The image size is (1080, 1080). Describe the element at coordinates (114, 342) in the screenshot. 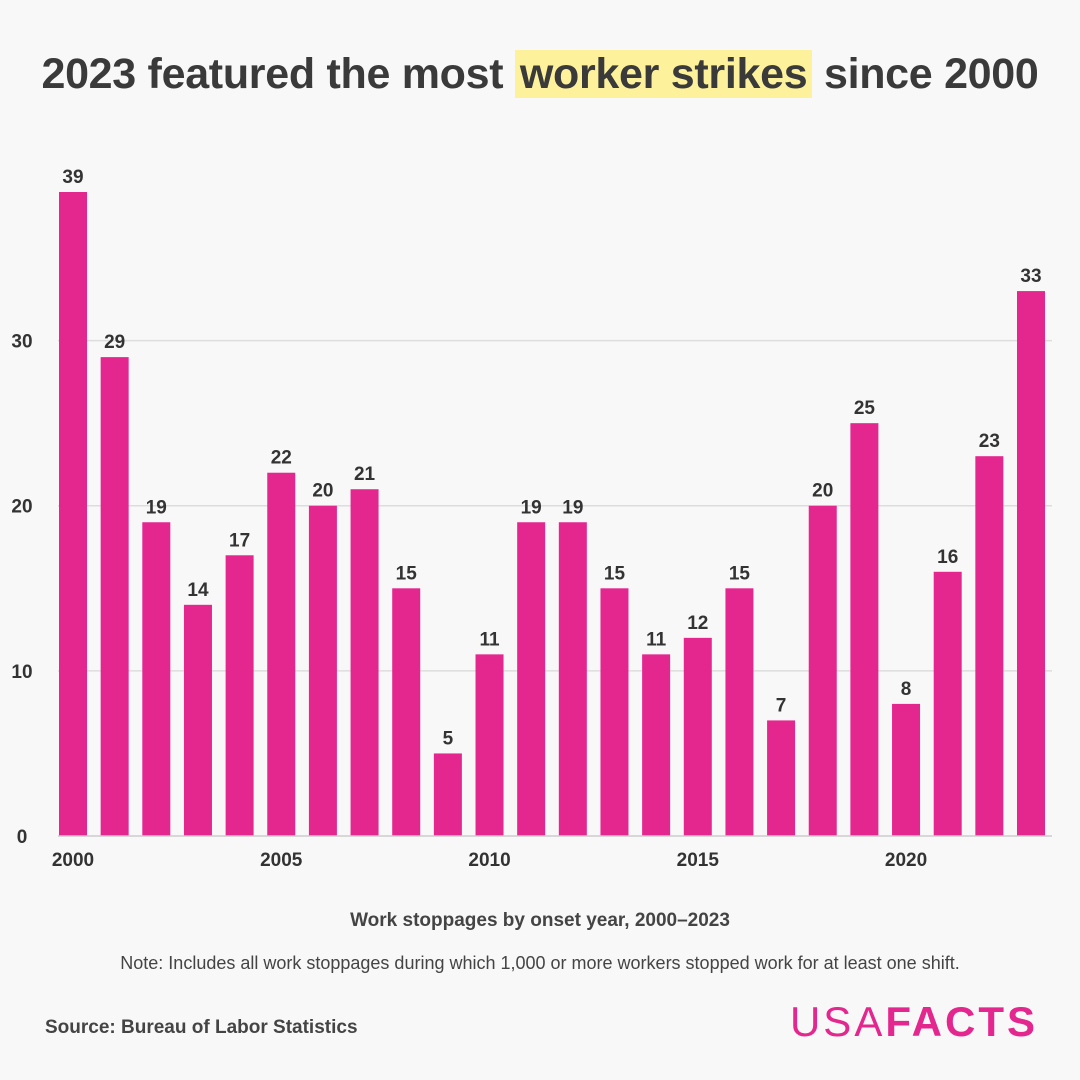

I see `data-label: 29` at that location.